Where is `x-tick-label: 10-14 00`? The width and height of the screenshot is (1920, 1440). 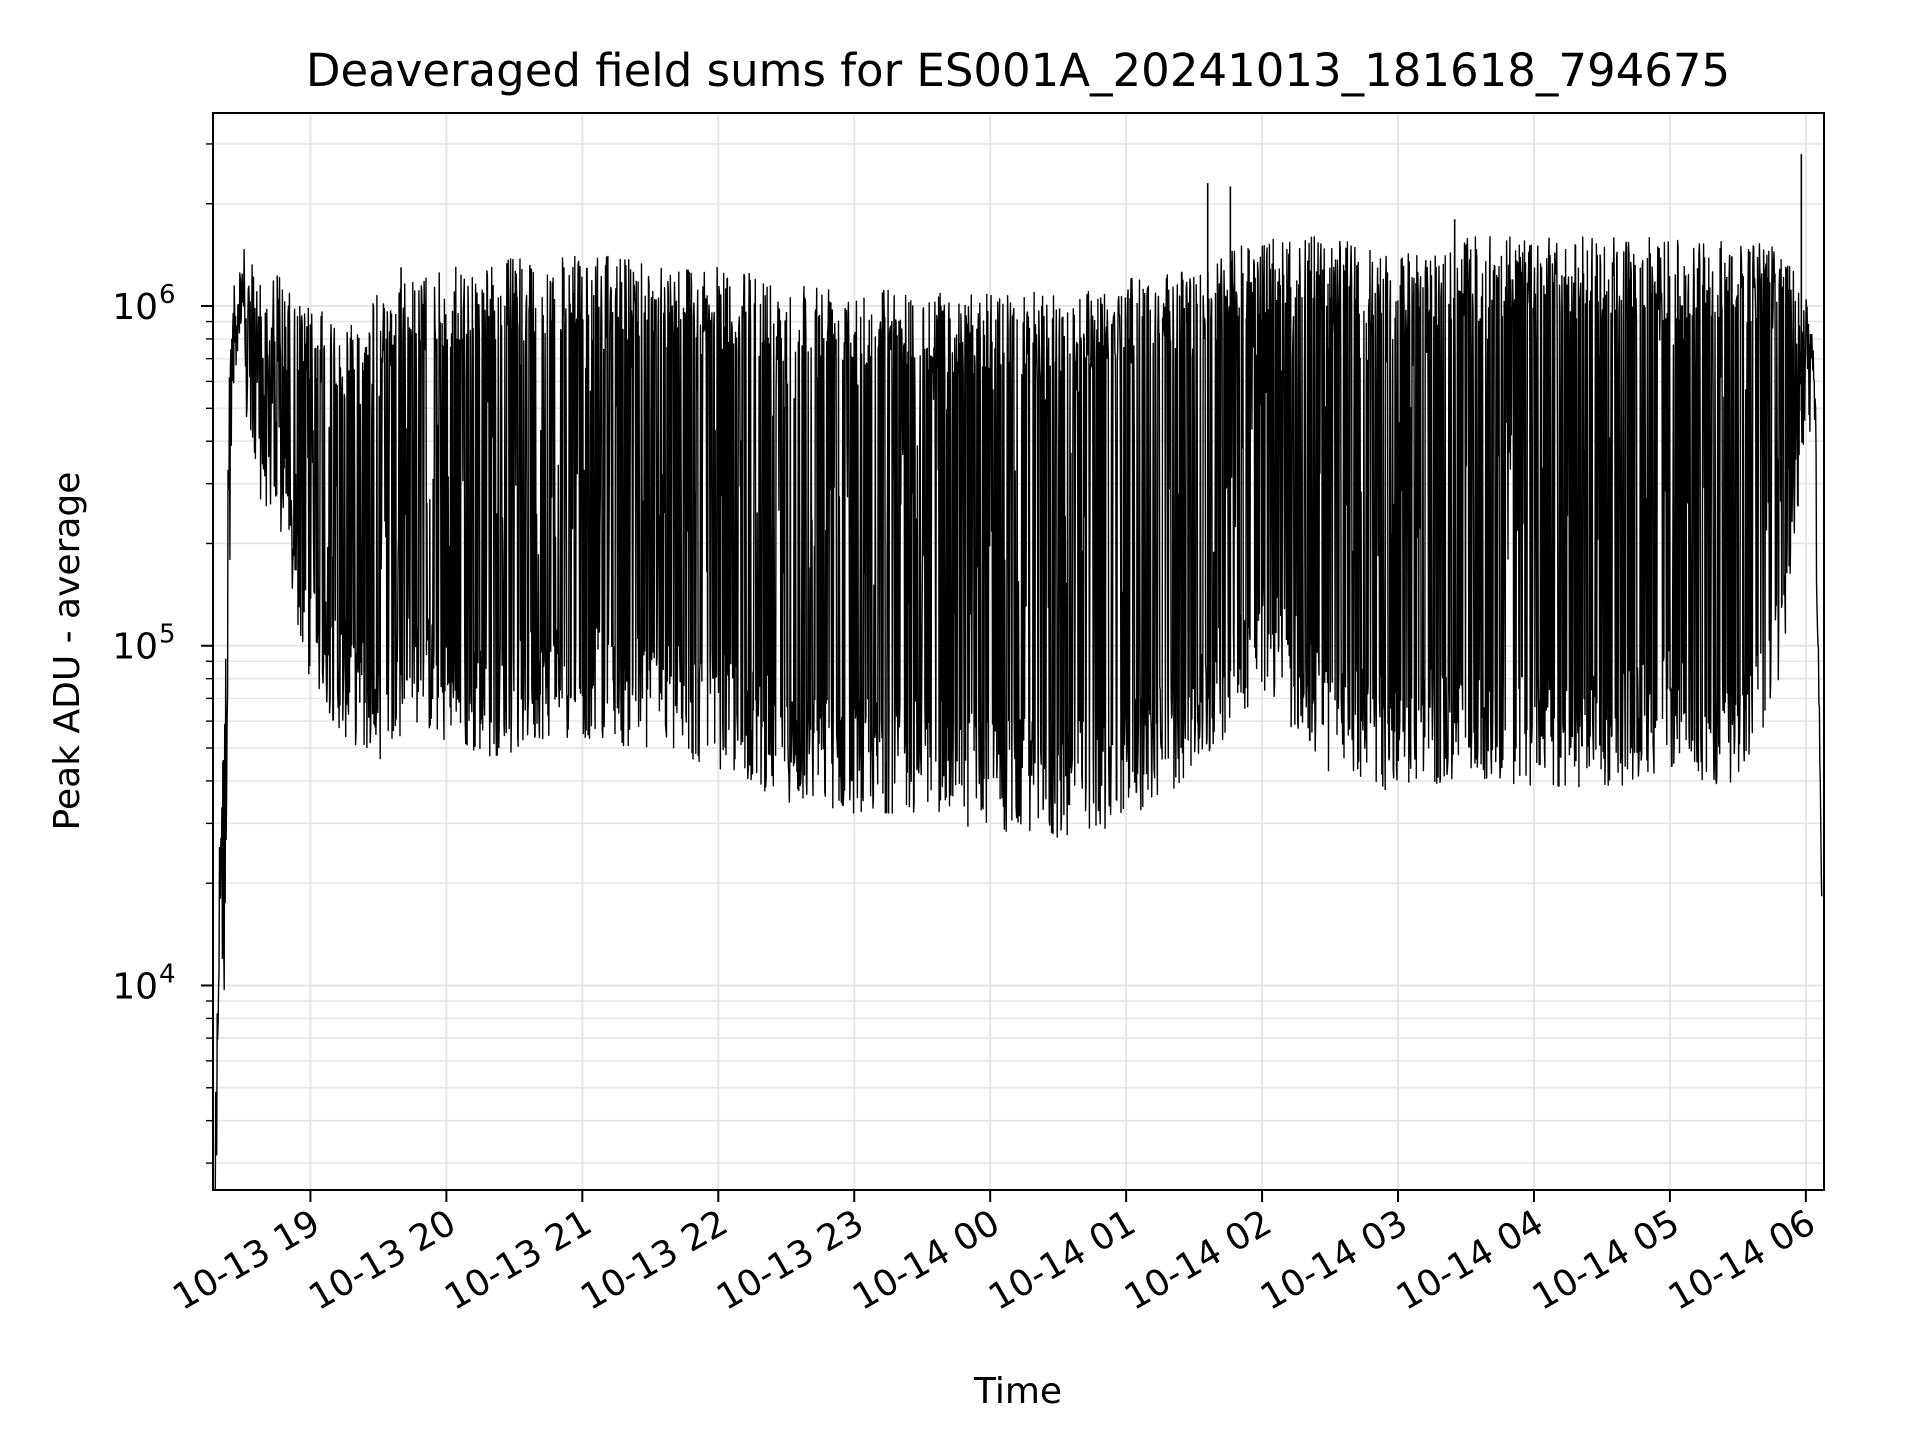 x-tick-label: 10-14 00 is located at coordinates (926, 1260).